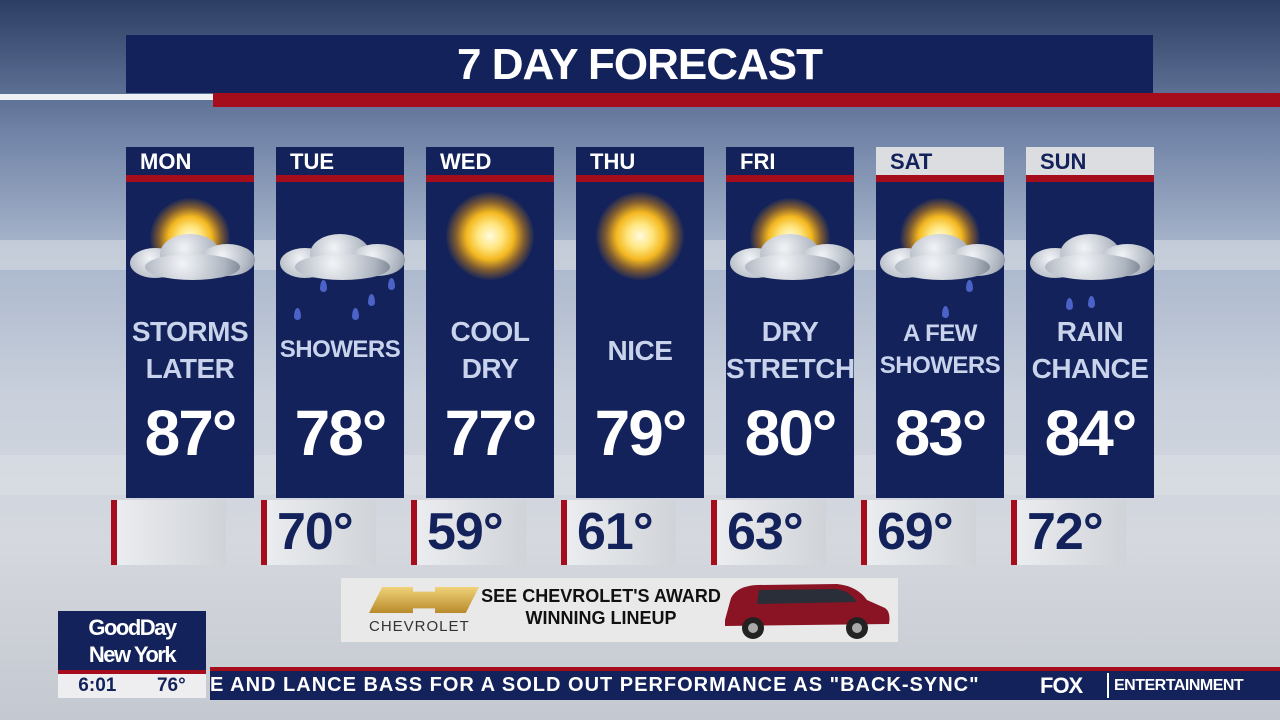 The height and width of the screenshot is (720, 1280). What do you see at coordinates (341, 433) in the screenshot?
I see `high-temp: 78°` at bounding box center [341, 433].